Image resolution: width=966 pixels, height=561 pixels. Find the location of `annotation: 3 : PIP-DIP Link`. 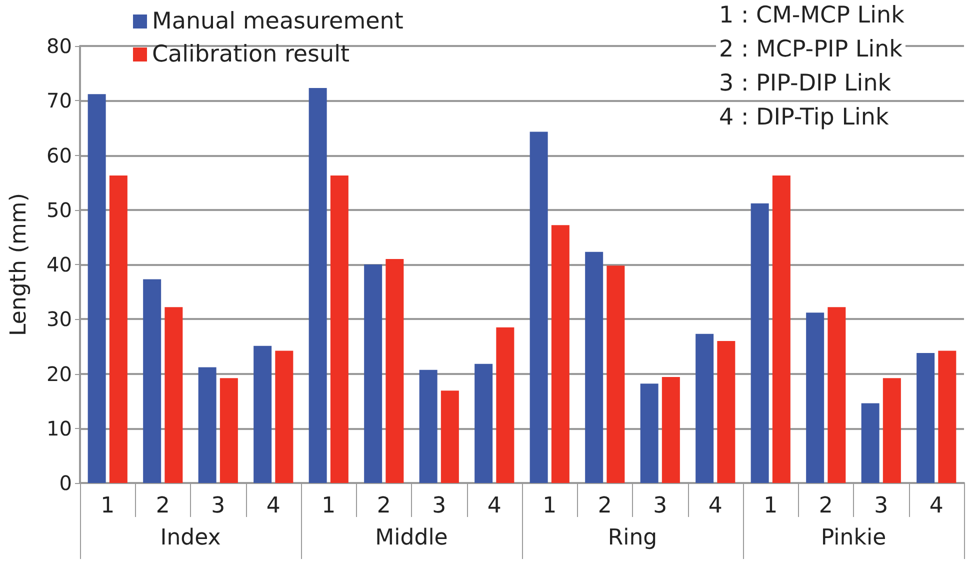

annotation: 3 : PIP-DIP Link is located at coordinates (805, 83).